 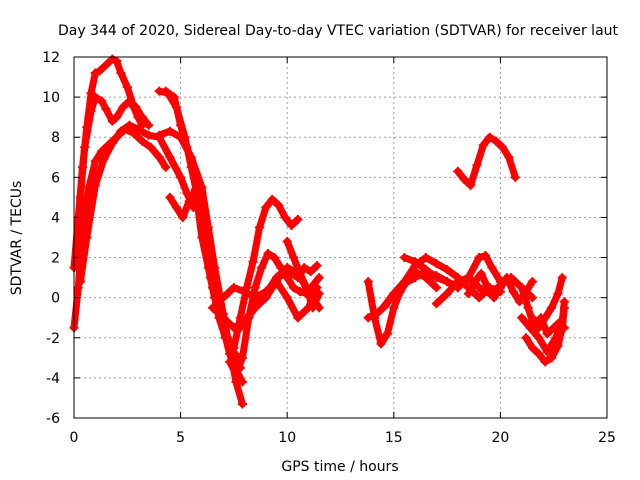 What do you see at coordinates (394, 438) in the screenshot?
I see `x-tick-label: 15` at bounding box center [394, 438].